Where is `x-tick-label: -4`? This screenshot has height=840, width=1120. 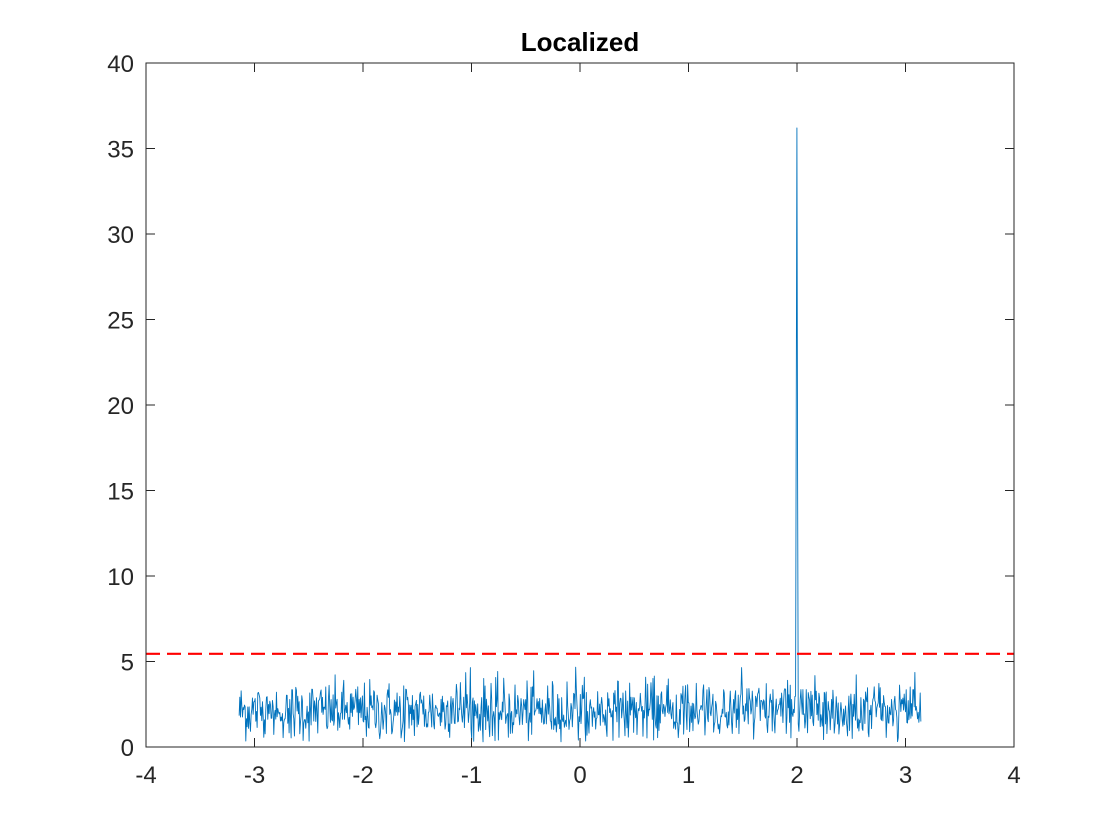
x-tick-label: -4 is located at coordinates (145, 775).